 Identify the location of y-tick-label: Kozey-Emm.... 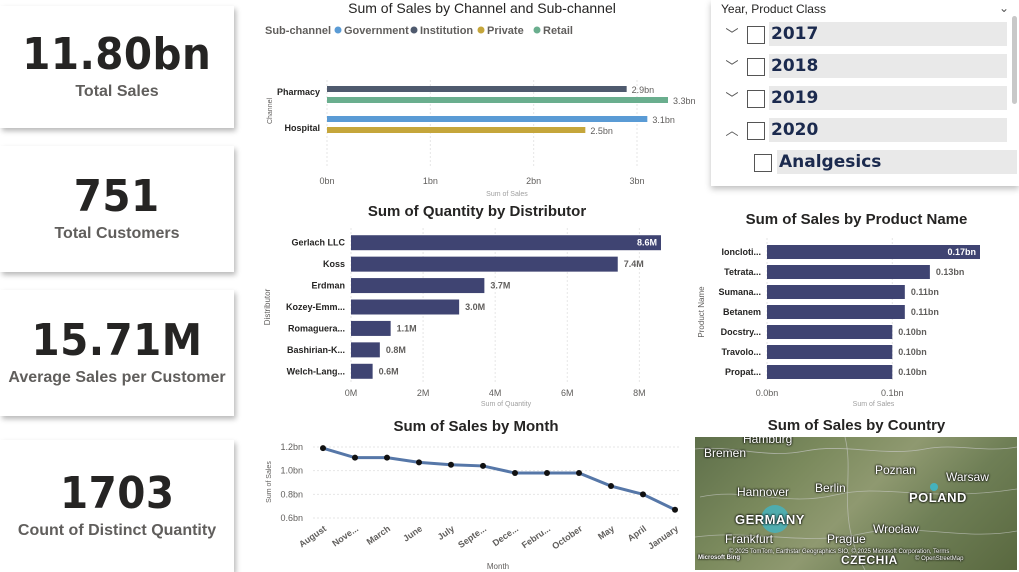
(315, 307).